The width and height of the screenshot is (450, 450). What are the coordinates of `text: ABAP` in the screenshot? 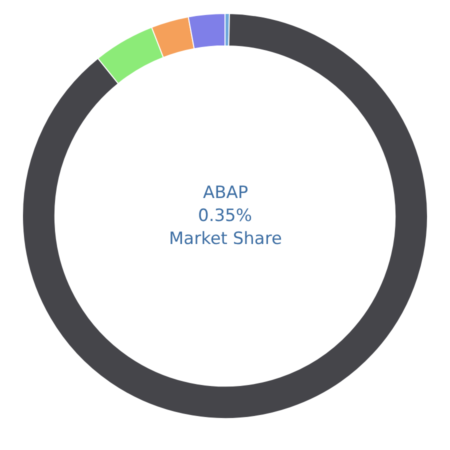 It's located at (225, 193).